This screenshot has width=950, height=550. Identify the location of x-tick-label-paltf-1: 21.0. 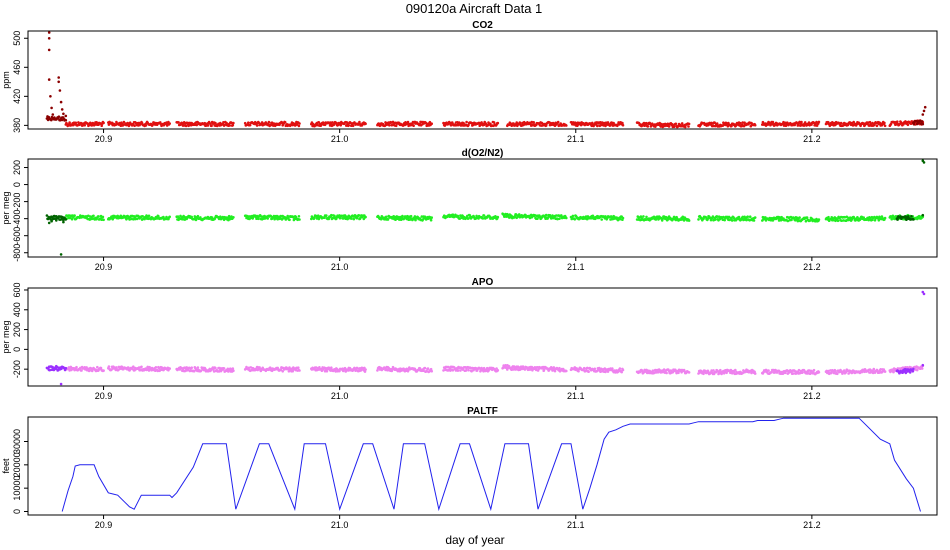
(340, 525).